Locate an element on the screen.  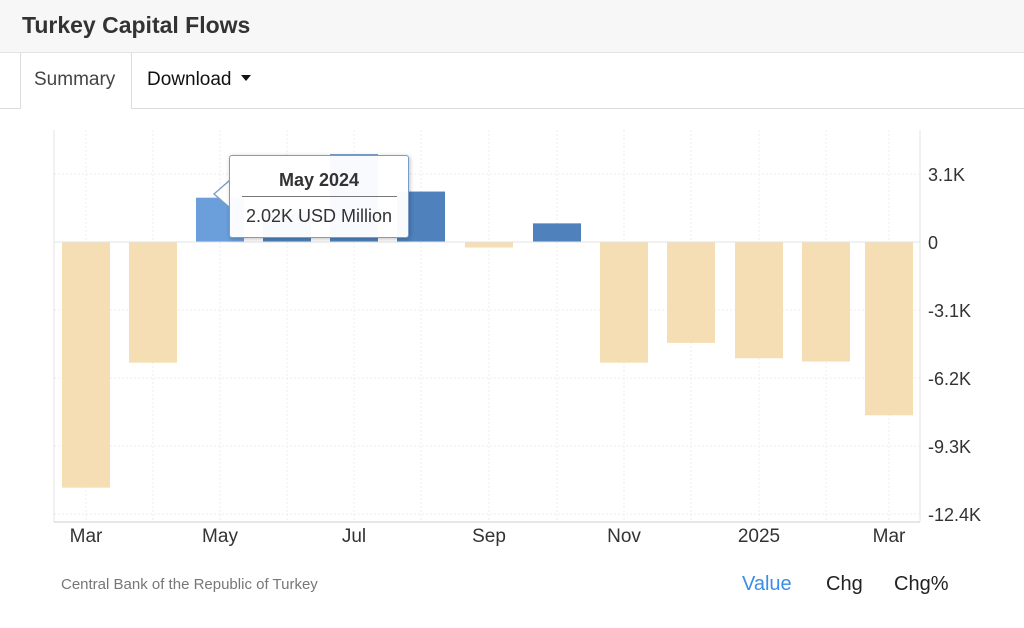
tooltip-divider is located at coordinates (319, 196).